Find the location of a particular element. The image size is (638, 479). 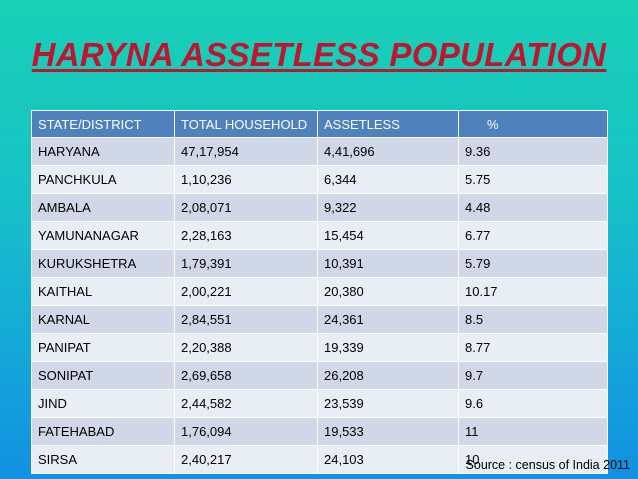

cell-total-household: 1,79,391 is located at coordinates (246, 263).